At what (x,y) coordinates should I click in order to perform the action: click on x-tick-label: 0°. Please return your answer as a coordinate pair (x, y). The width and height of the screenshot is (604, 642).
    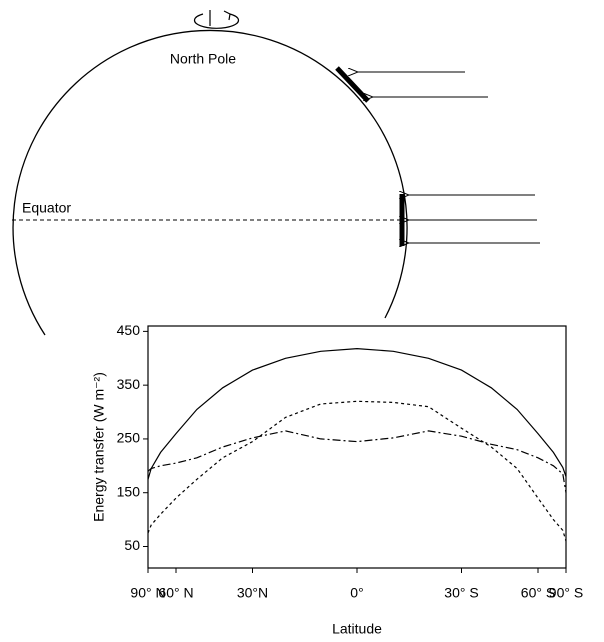
    Looking at the image, I should click on (356, 593).